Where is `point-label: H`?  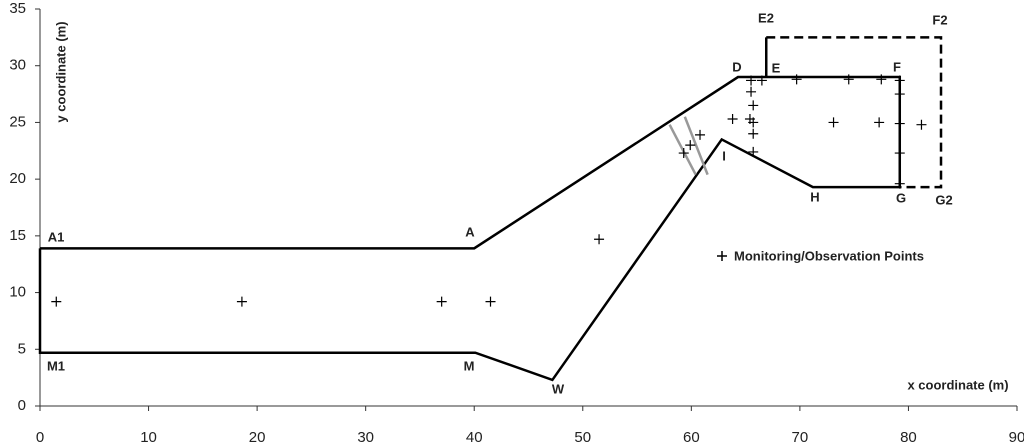 point-label: H is located at coordinates (814, 196).